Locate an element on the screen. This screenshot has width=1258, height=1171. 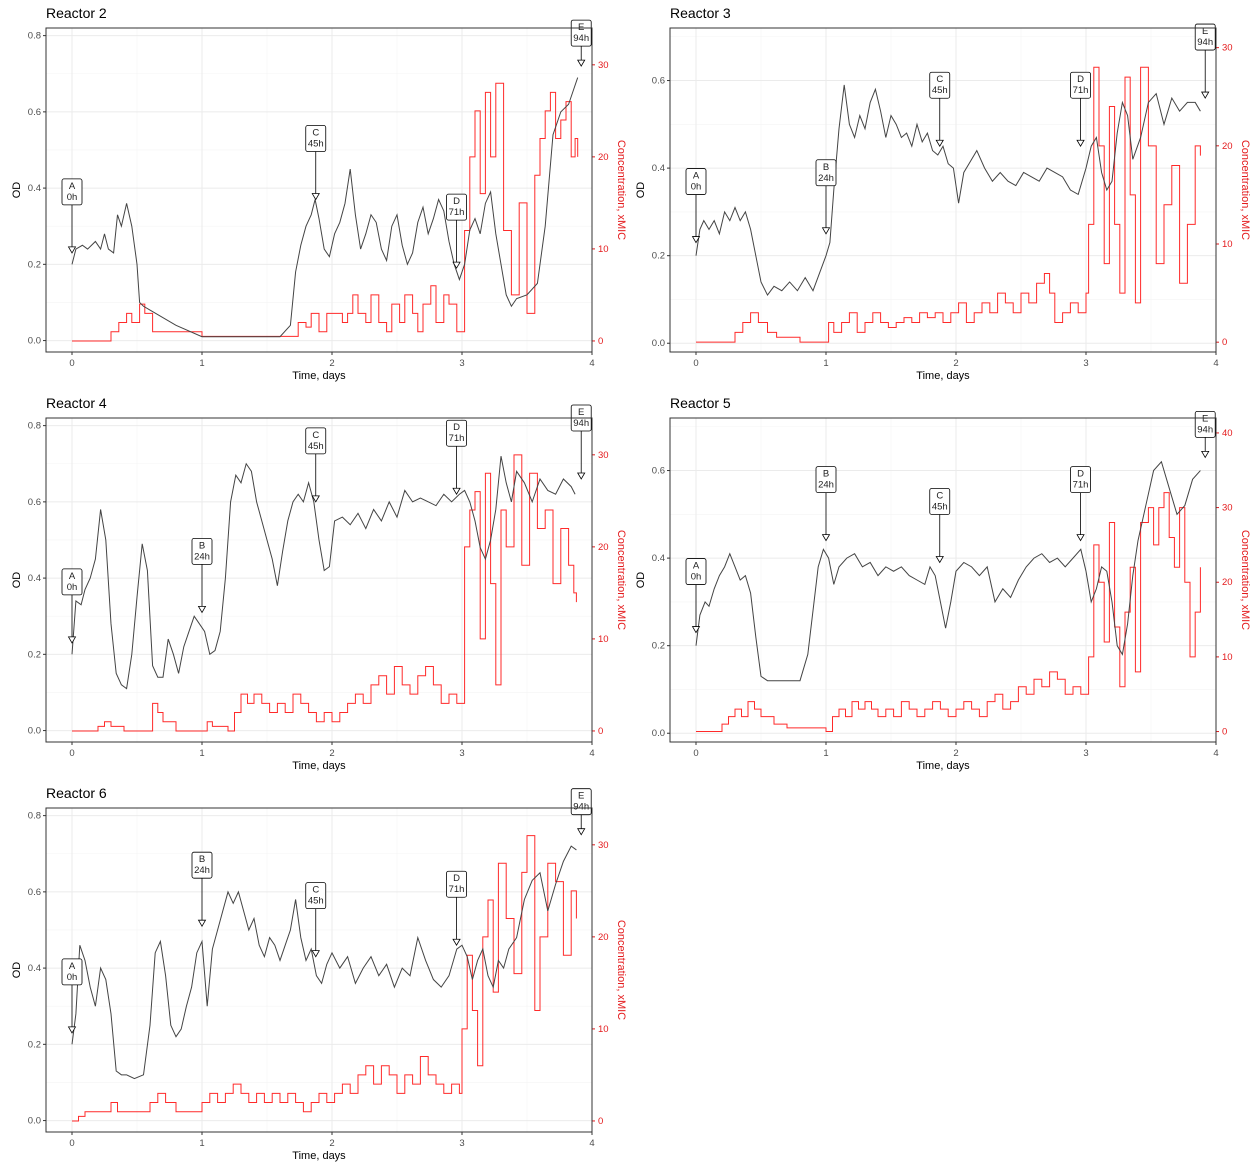
chart-title: Reactor 6 is located at coordinates (76, 793).